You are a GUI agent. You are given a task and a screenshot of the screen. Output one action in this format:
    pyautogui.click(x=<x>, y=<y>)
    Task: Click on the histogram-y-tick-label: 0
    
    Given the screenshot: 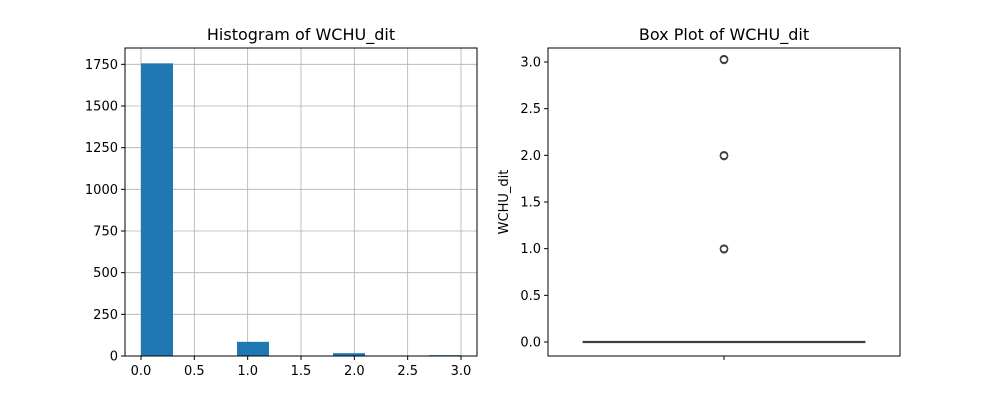 What is the action you would take?
    pyautogui.click(x=114, y=357)
    